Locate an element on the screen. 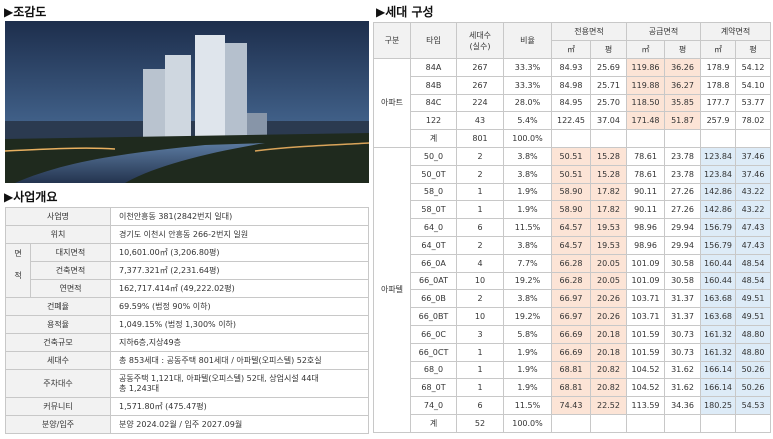 The image size is (773, 439). cell: 801 is located at coordinates (480, 138).